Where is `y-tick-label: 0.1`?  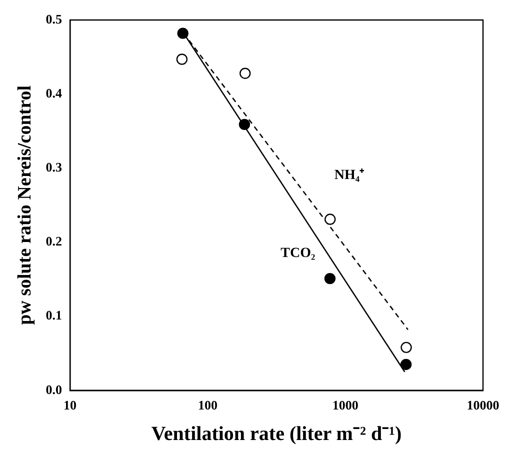
y-tick-label: 0.1 is located at coordinates (54, 315).